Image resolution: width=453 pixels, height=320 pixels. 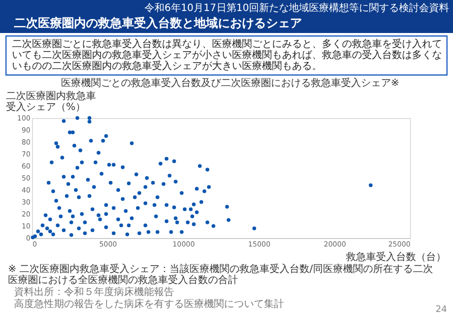 What do you see at coordinates (230, 83) in the screenshot?
I see `chart-subtitle: 医療機関ごとの救急車受入台数及び二次医療圏における救急車受入シェア※` at bounding box center [230, 83].